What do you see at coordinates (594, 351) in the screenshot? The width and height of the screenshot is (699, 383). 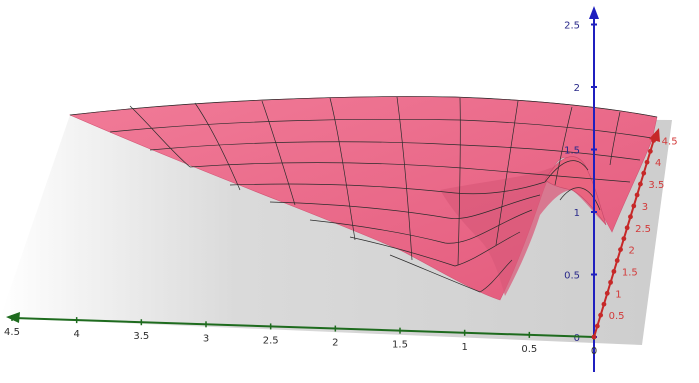 I see `x-tick-label: 0` at bounding box center [594, 351].